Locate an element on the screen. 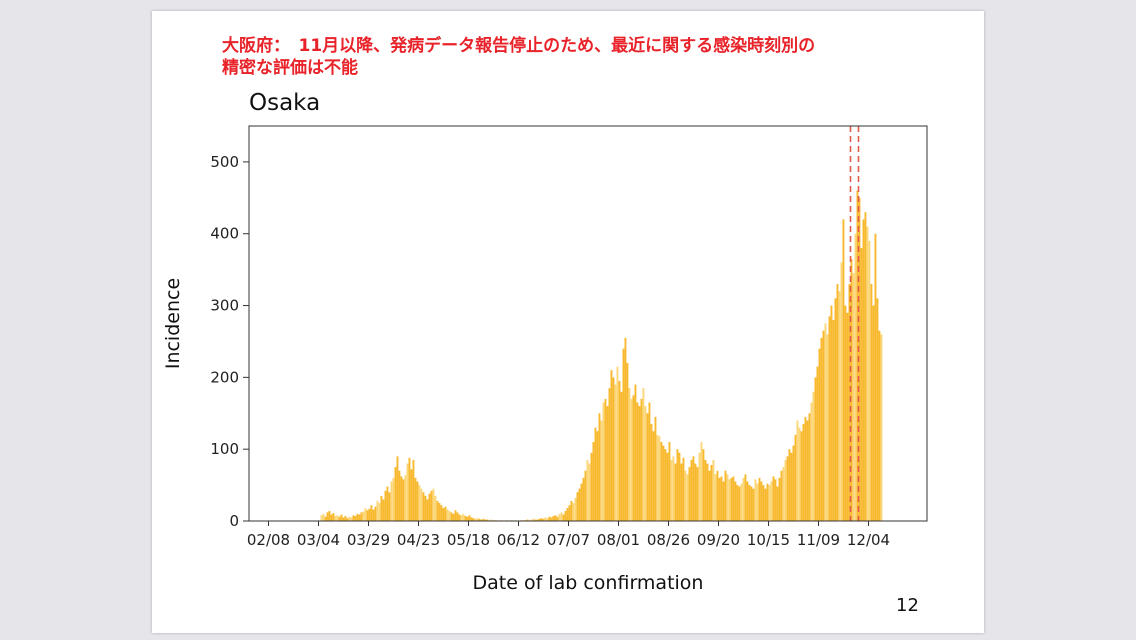 This screenshot has width=1136, height=640. x-axis-label: Date of lab confirmation is located at coordinates (588, 583).